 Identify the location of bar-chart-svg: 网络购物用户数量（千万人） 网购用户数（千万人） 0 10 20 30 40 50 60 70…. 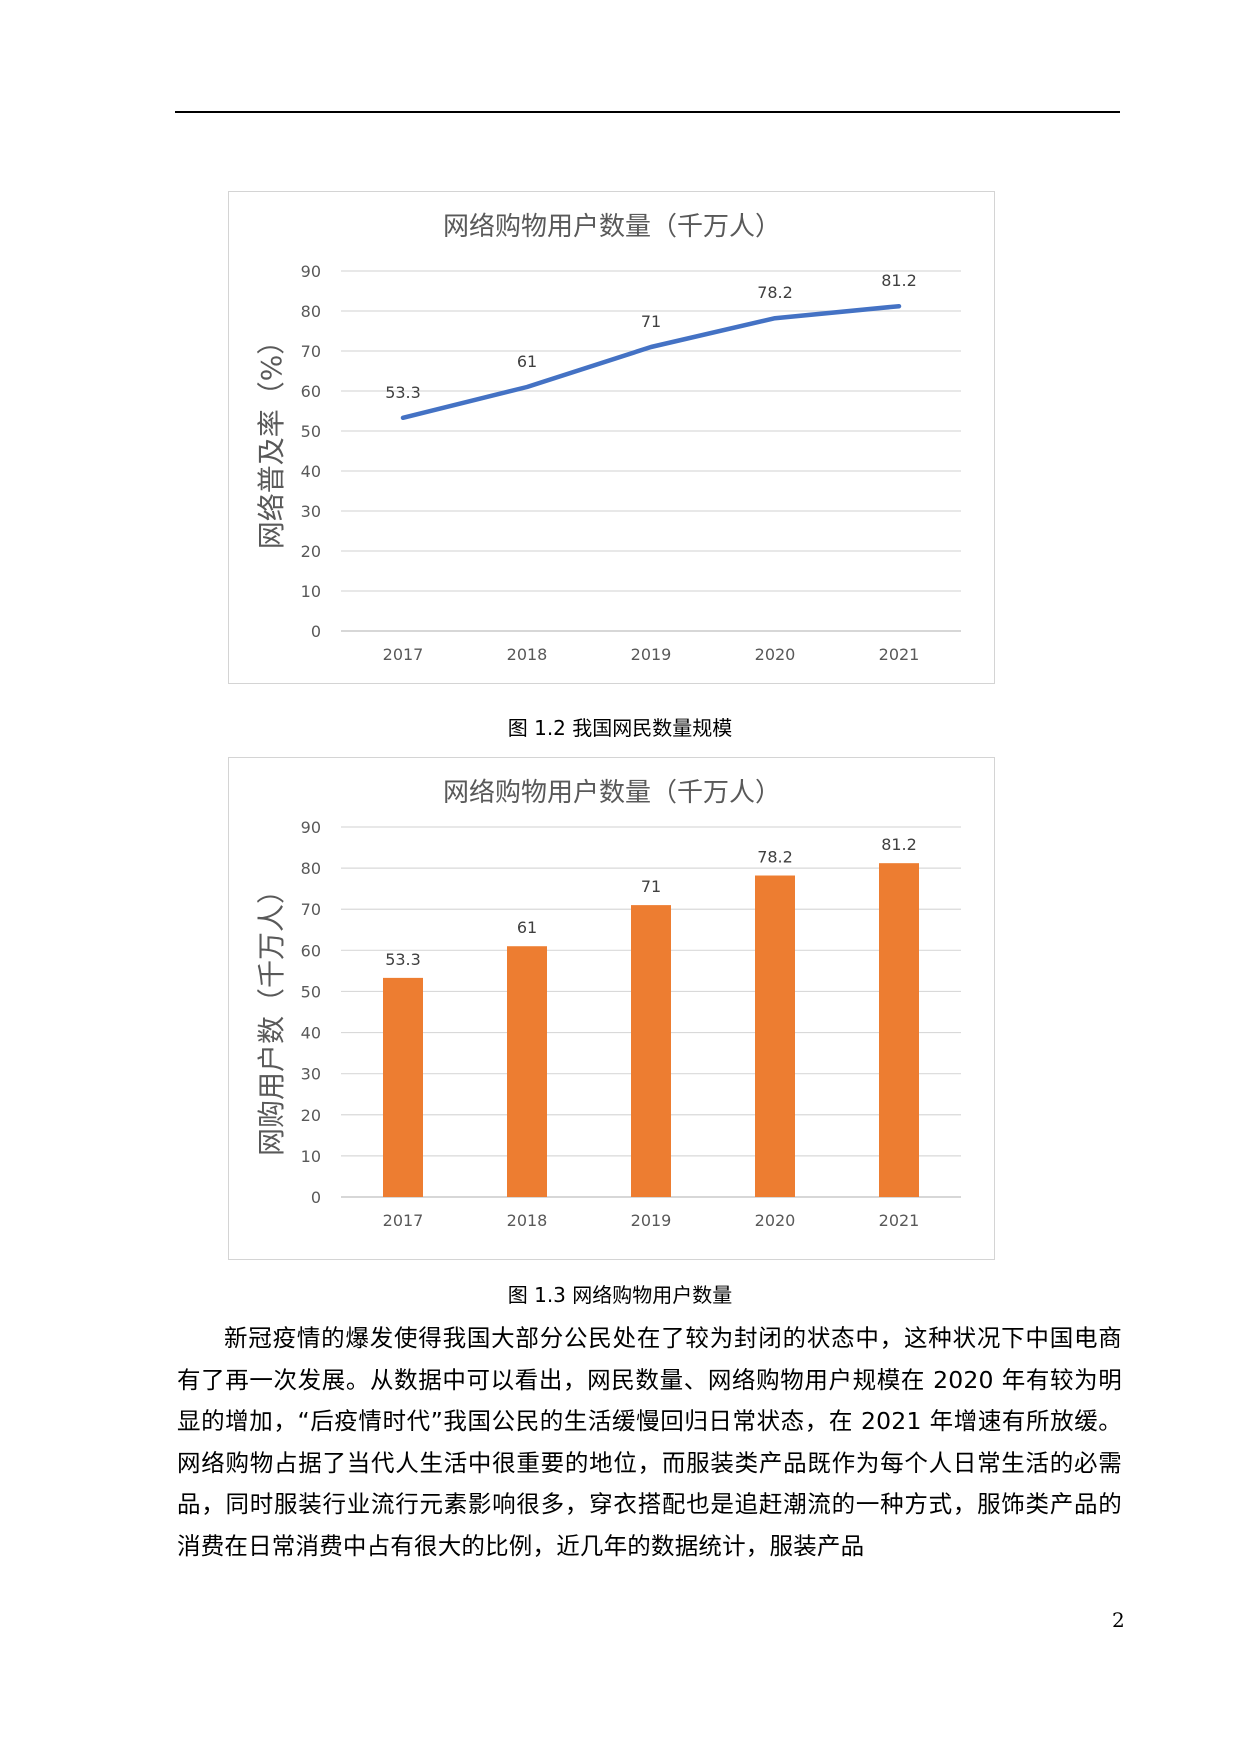
(608, 1004).